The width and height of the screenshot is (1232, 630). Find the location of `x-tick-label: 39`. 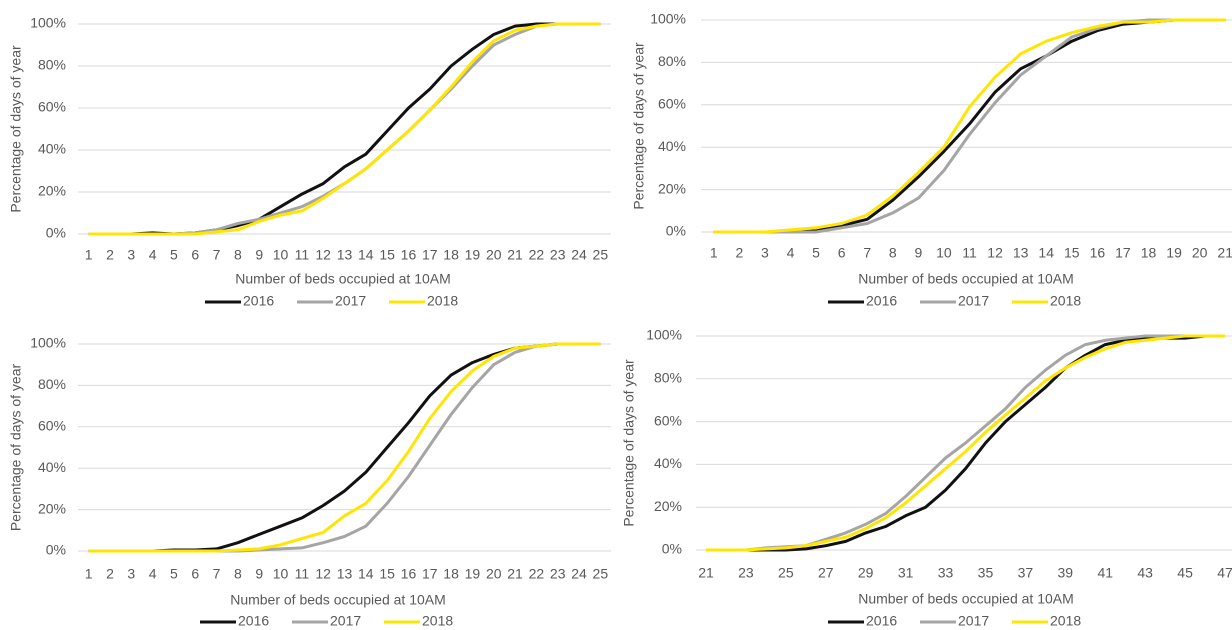

x-tick-label: 39 is located at coordinates (1066, 573).